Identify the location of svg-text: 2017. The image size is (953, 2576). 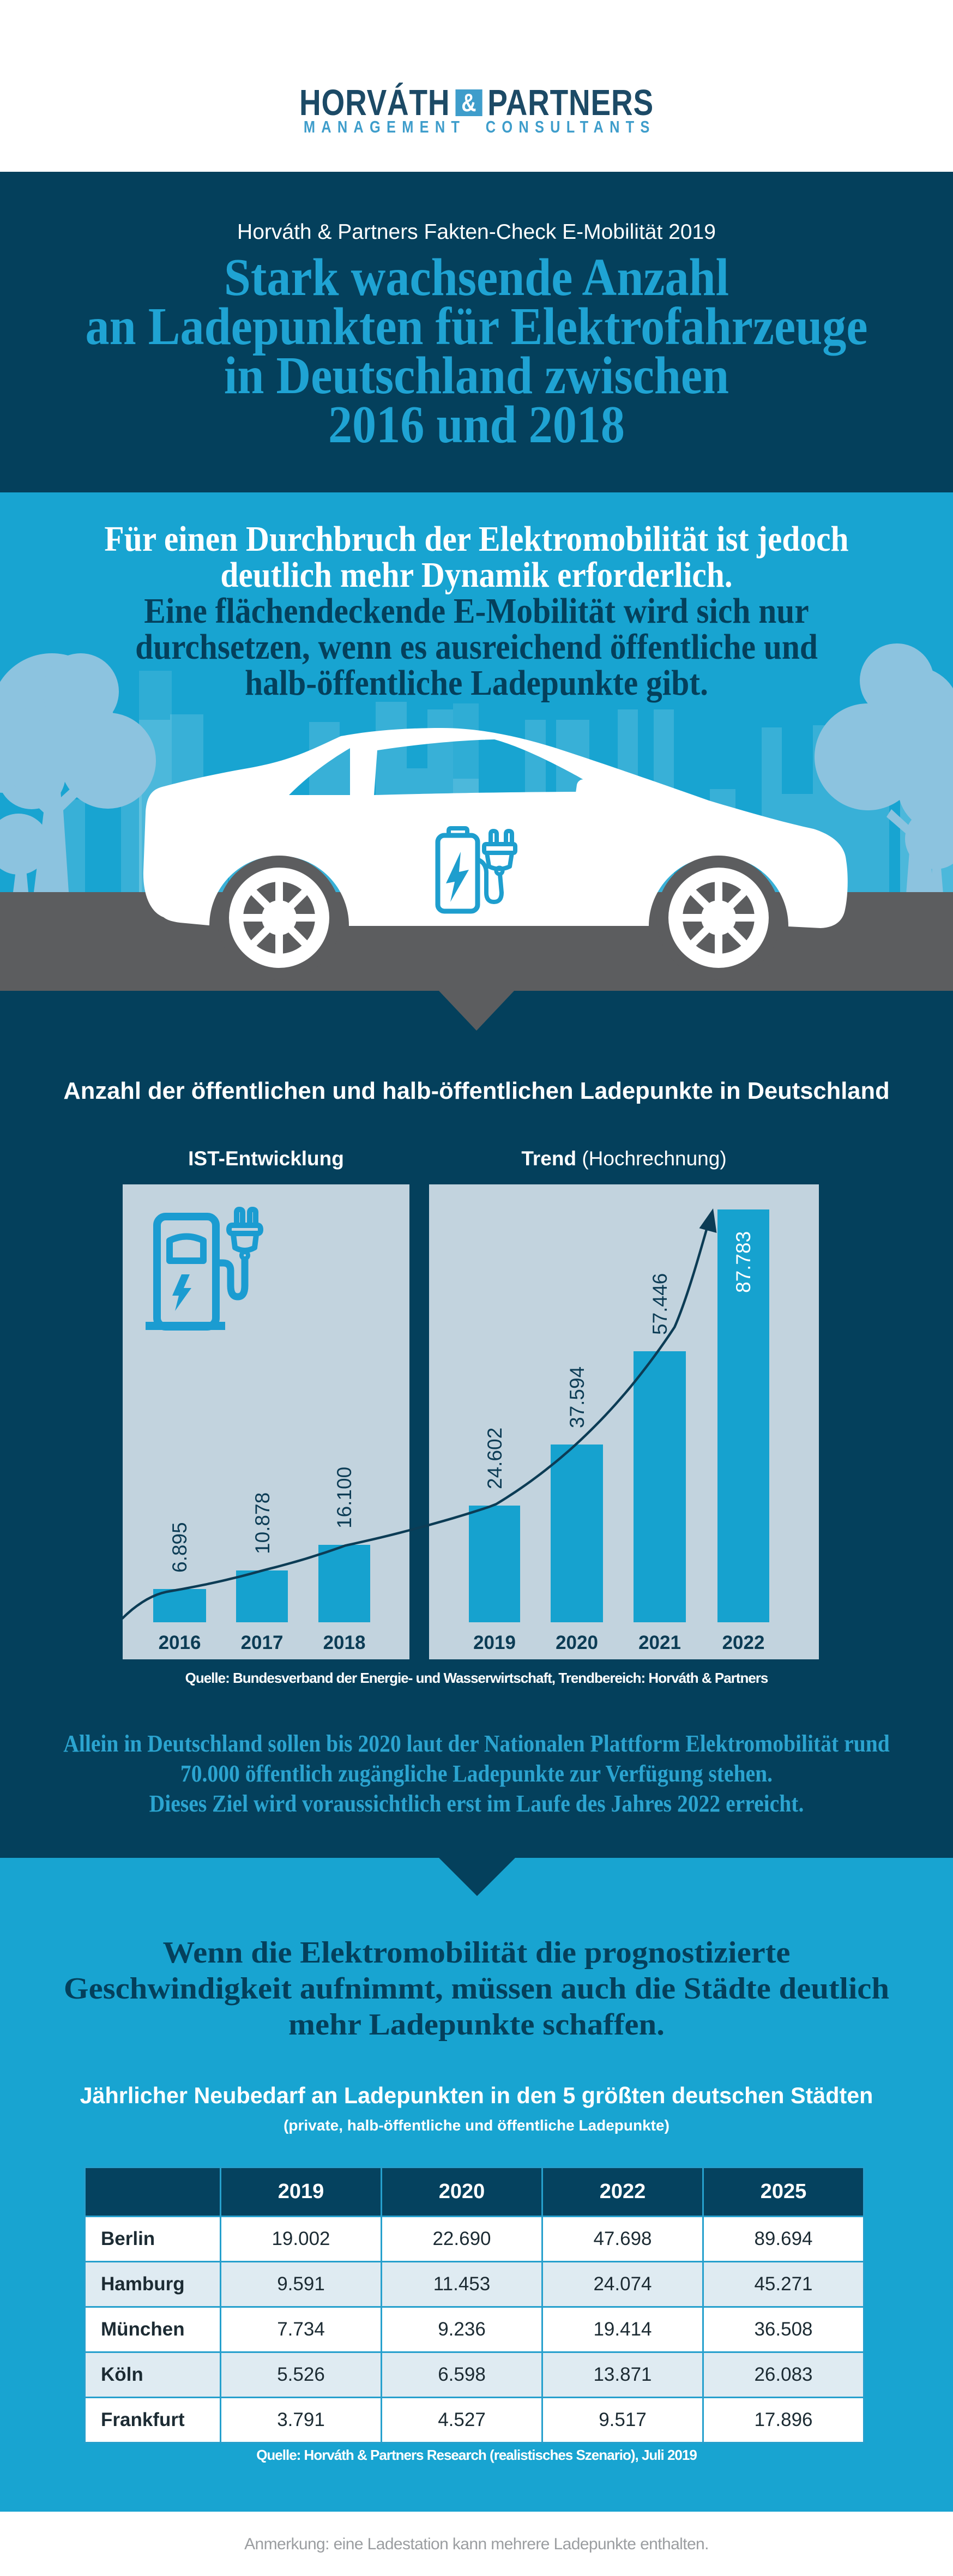
(262, 1642).